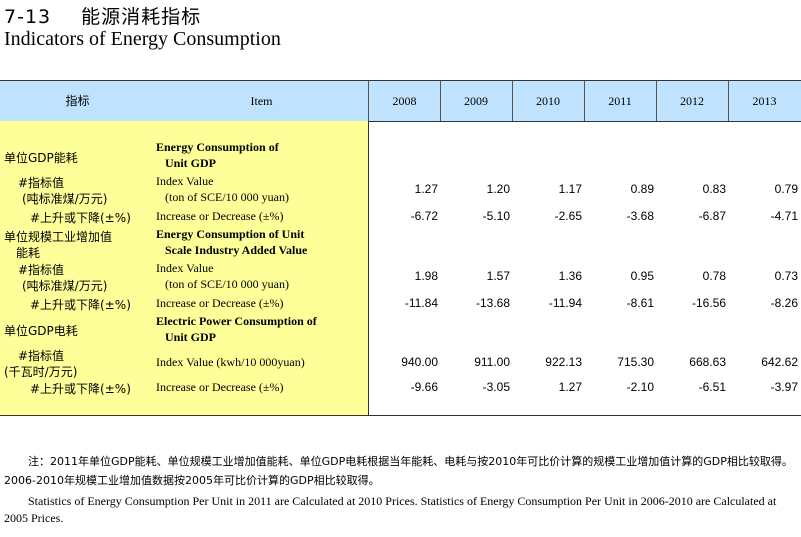  Describe the element at coordinates (712, 216) in the screenshot. I see `cell-value: -6.87` at that location.